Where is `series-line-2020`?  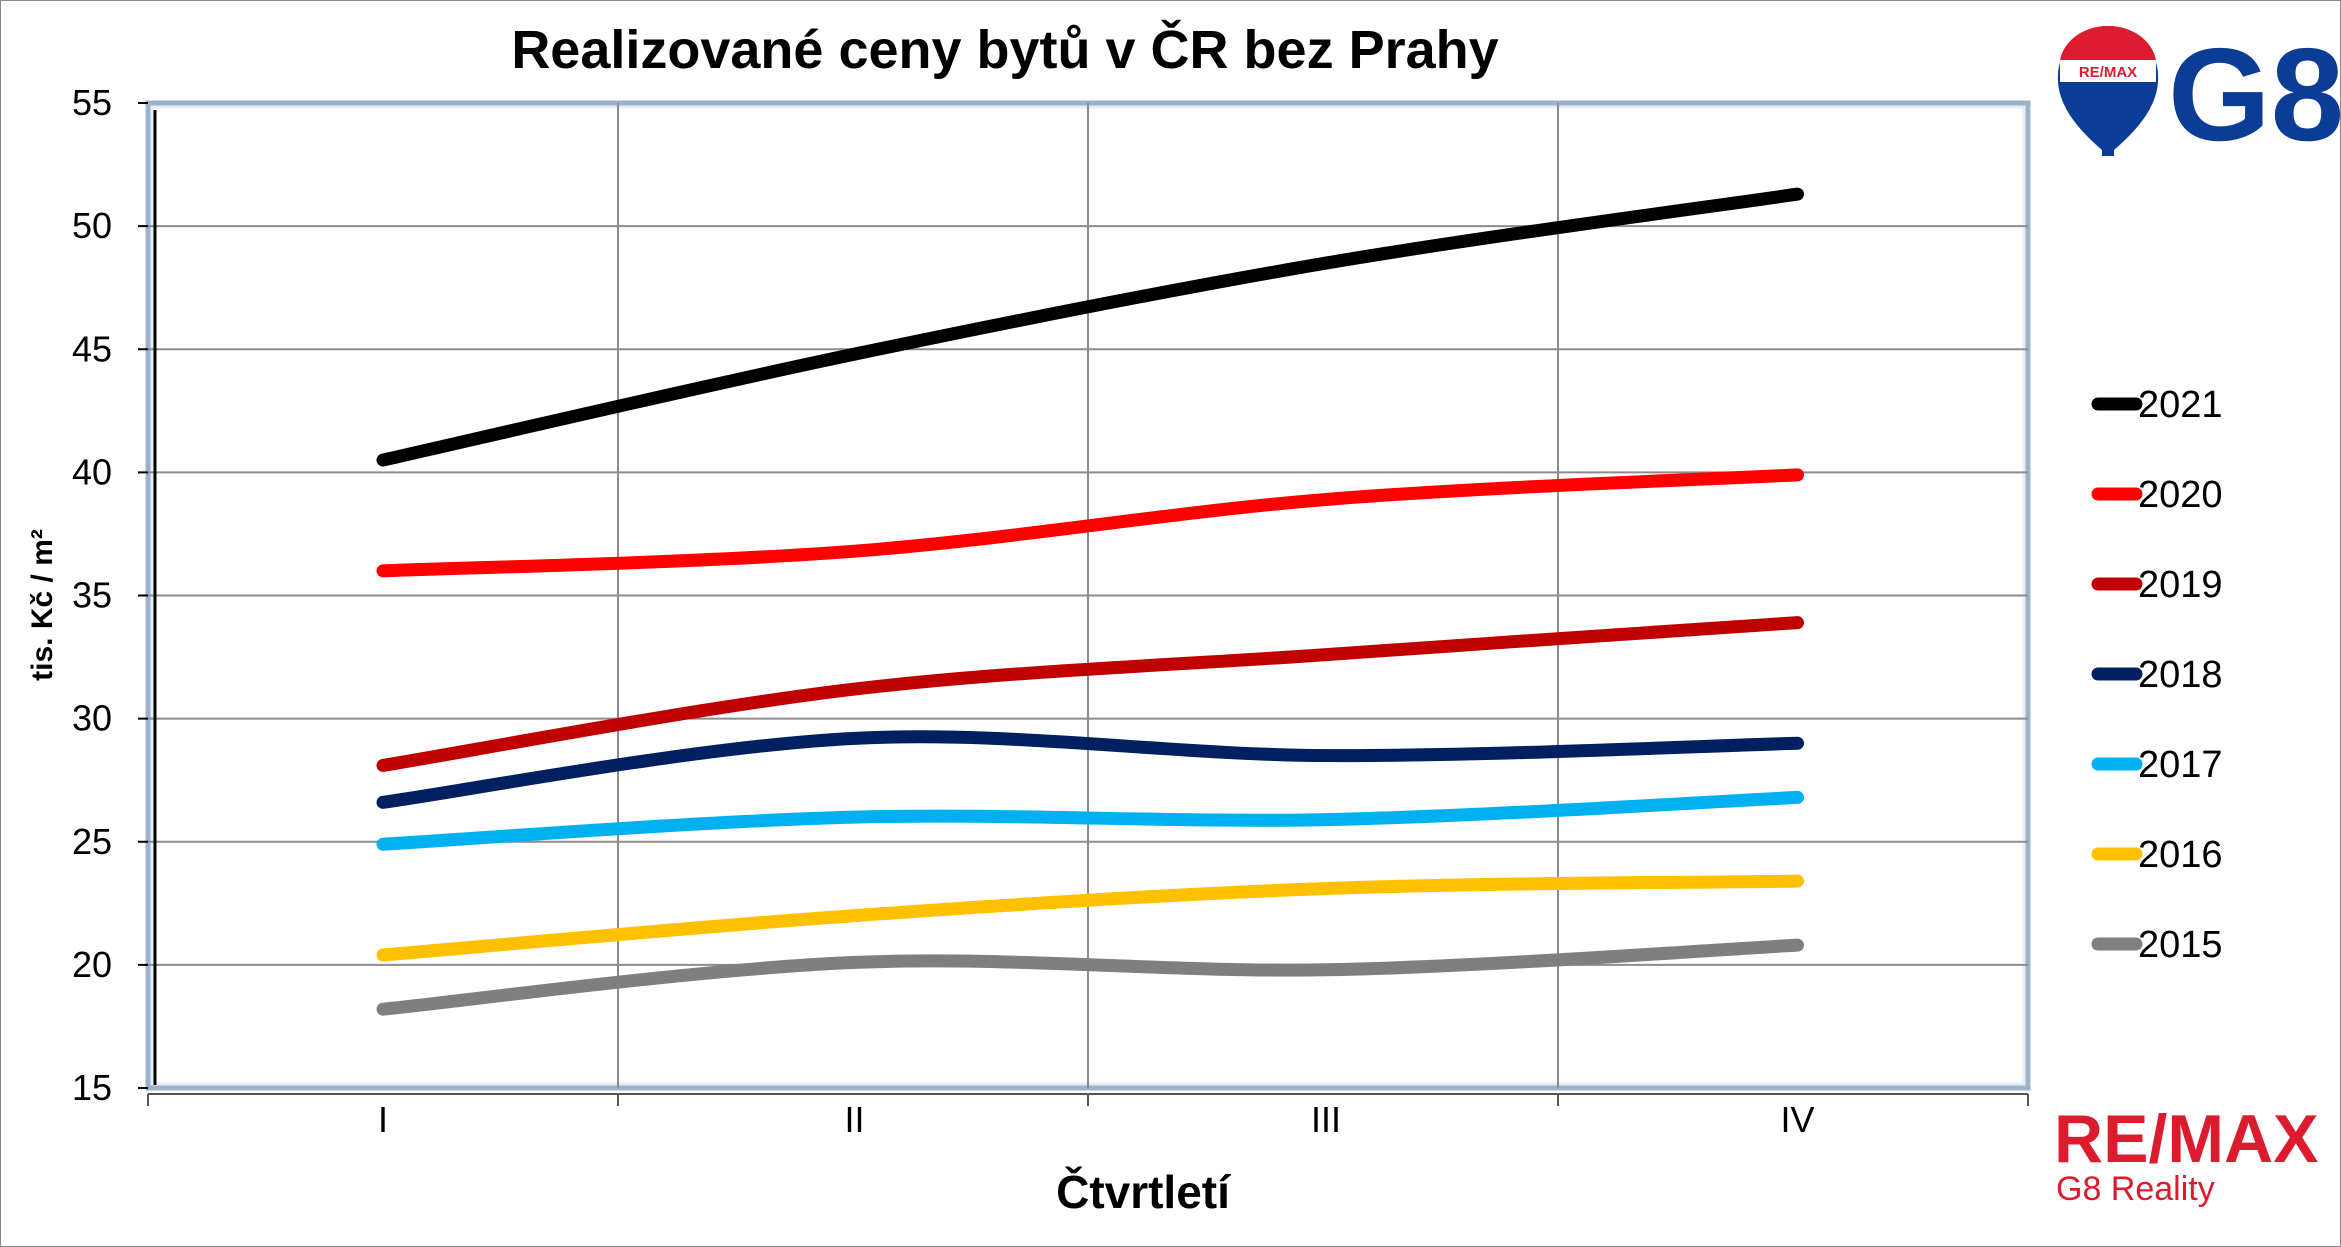
series-line-2020 is located at coordinates (1090, 523).